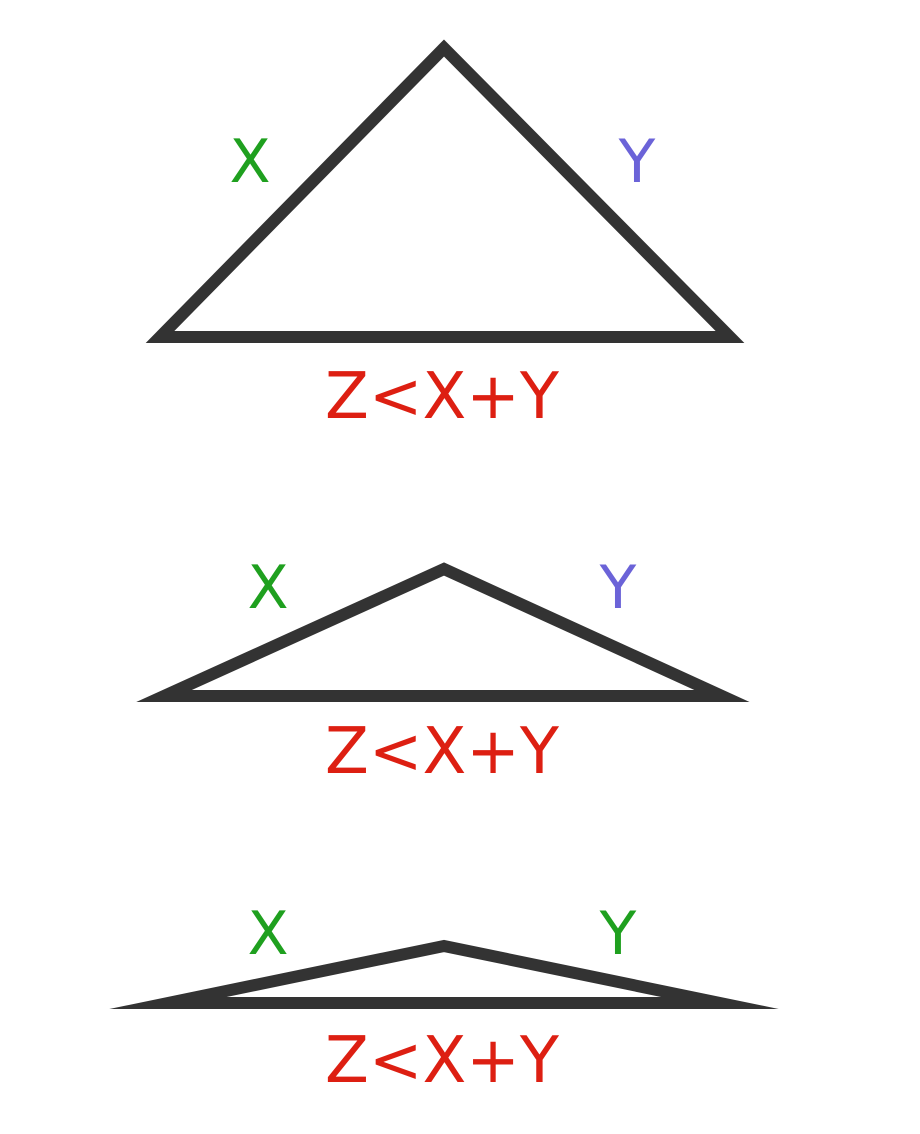  I want to click on panel-2: X Y Z<X+Y, so click(443, 671).